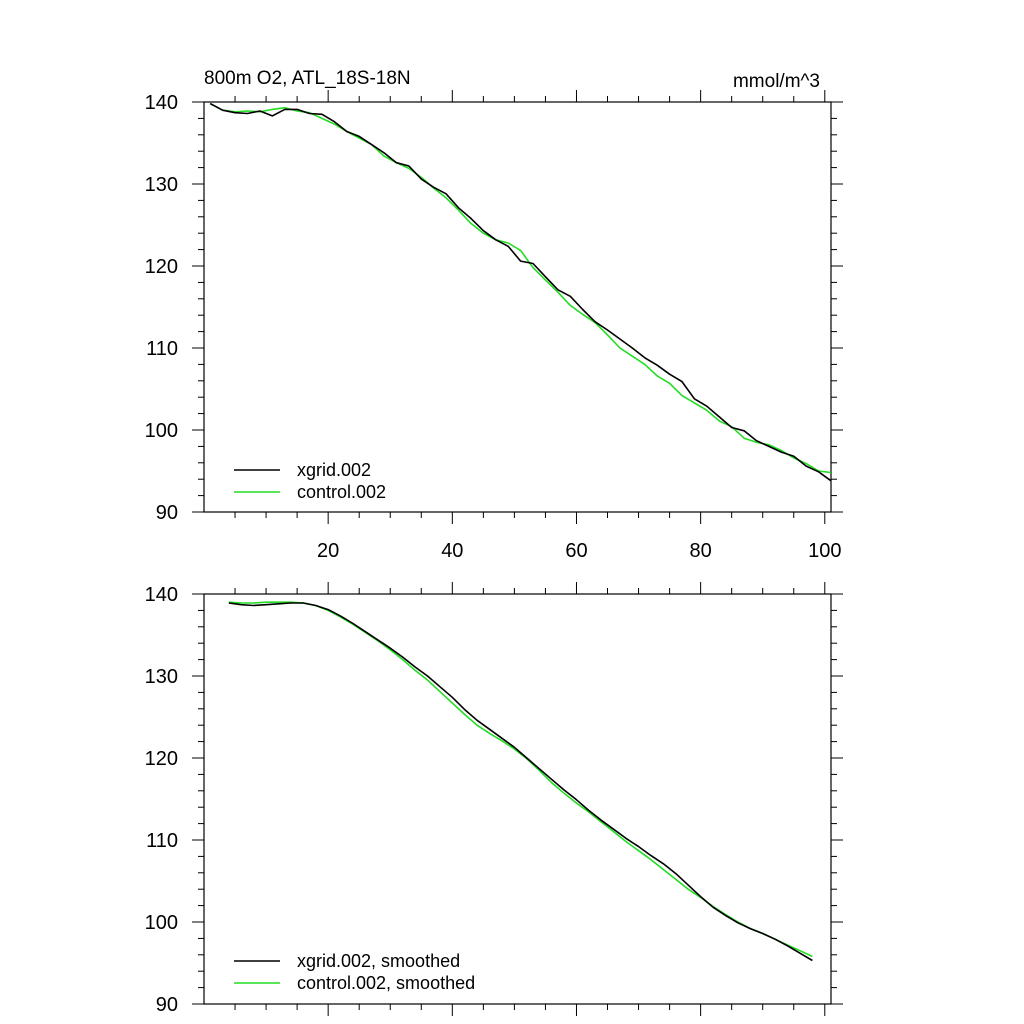  What do you see at coordinates (341, 492) in the screenshot?
I see `legend-label-control: control.002` at bounding box center [341, 492].